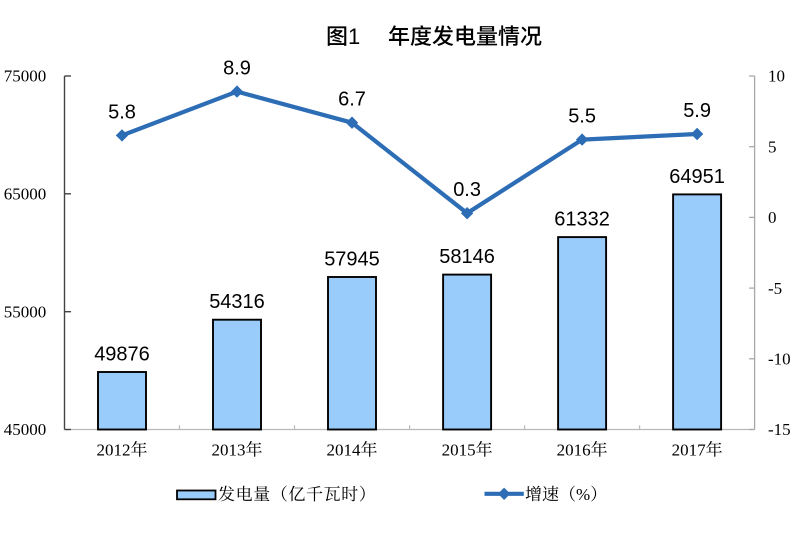 Image resolution: width=800 pixels, height=542 pixels. What do you see at coordinates (25, 76) in the screenshot?
I see `svg-text: 75000` at bounding box center [25, 76].